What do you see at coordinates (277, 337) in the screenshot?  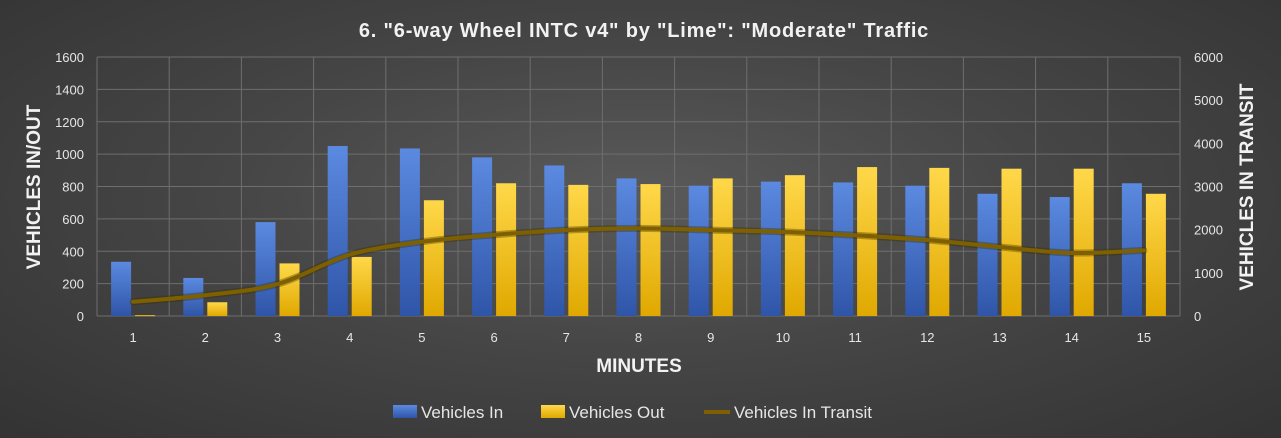 I see `x-tick-label: 3` at bounding box center [277, 337].